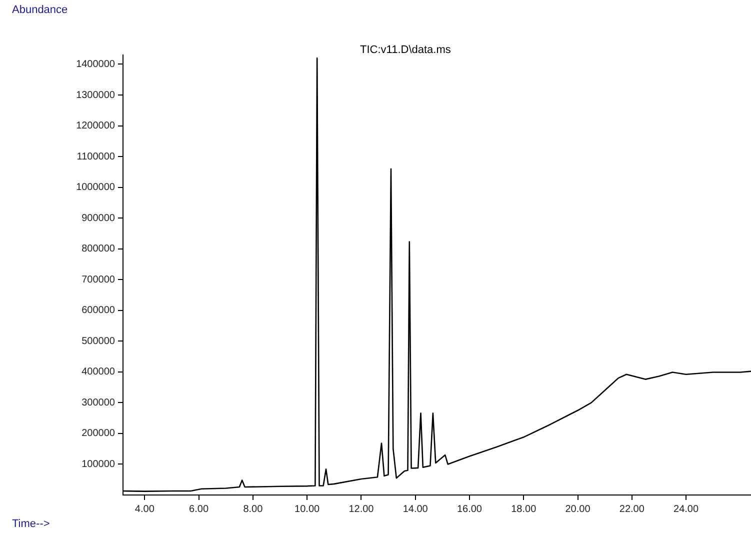 The width and height of the screenshot is (751, 539). What do you see at coordinates (40, 10) in the screenshot?
I see `y-axis-title: Abundance` at bounding box center [40, 10].